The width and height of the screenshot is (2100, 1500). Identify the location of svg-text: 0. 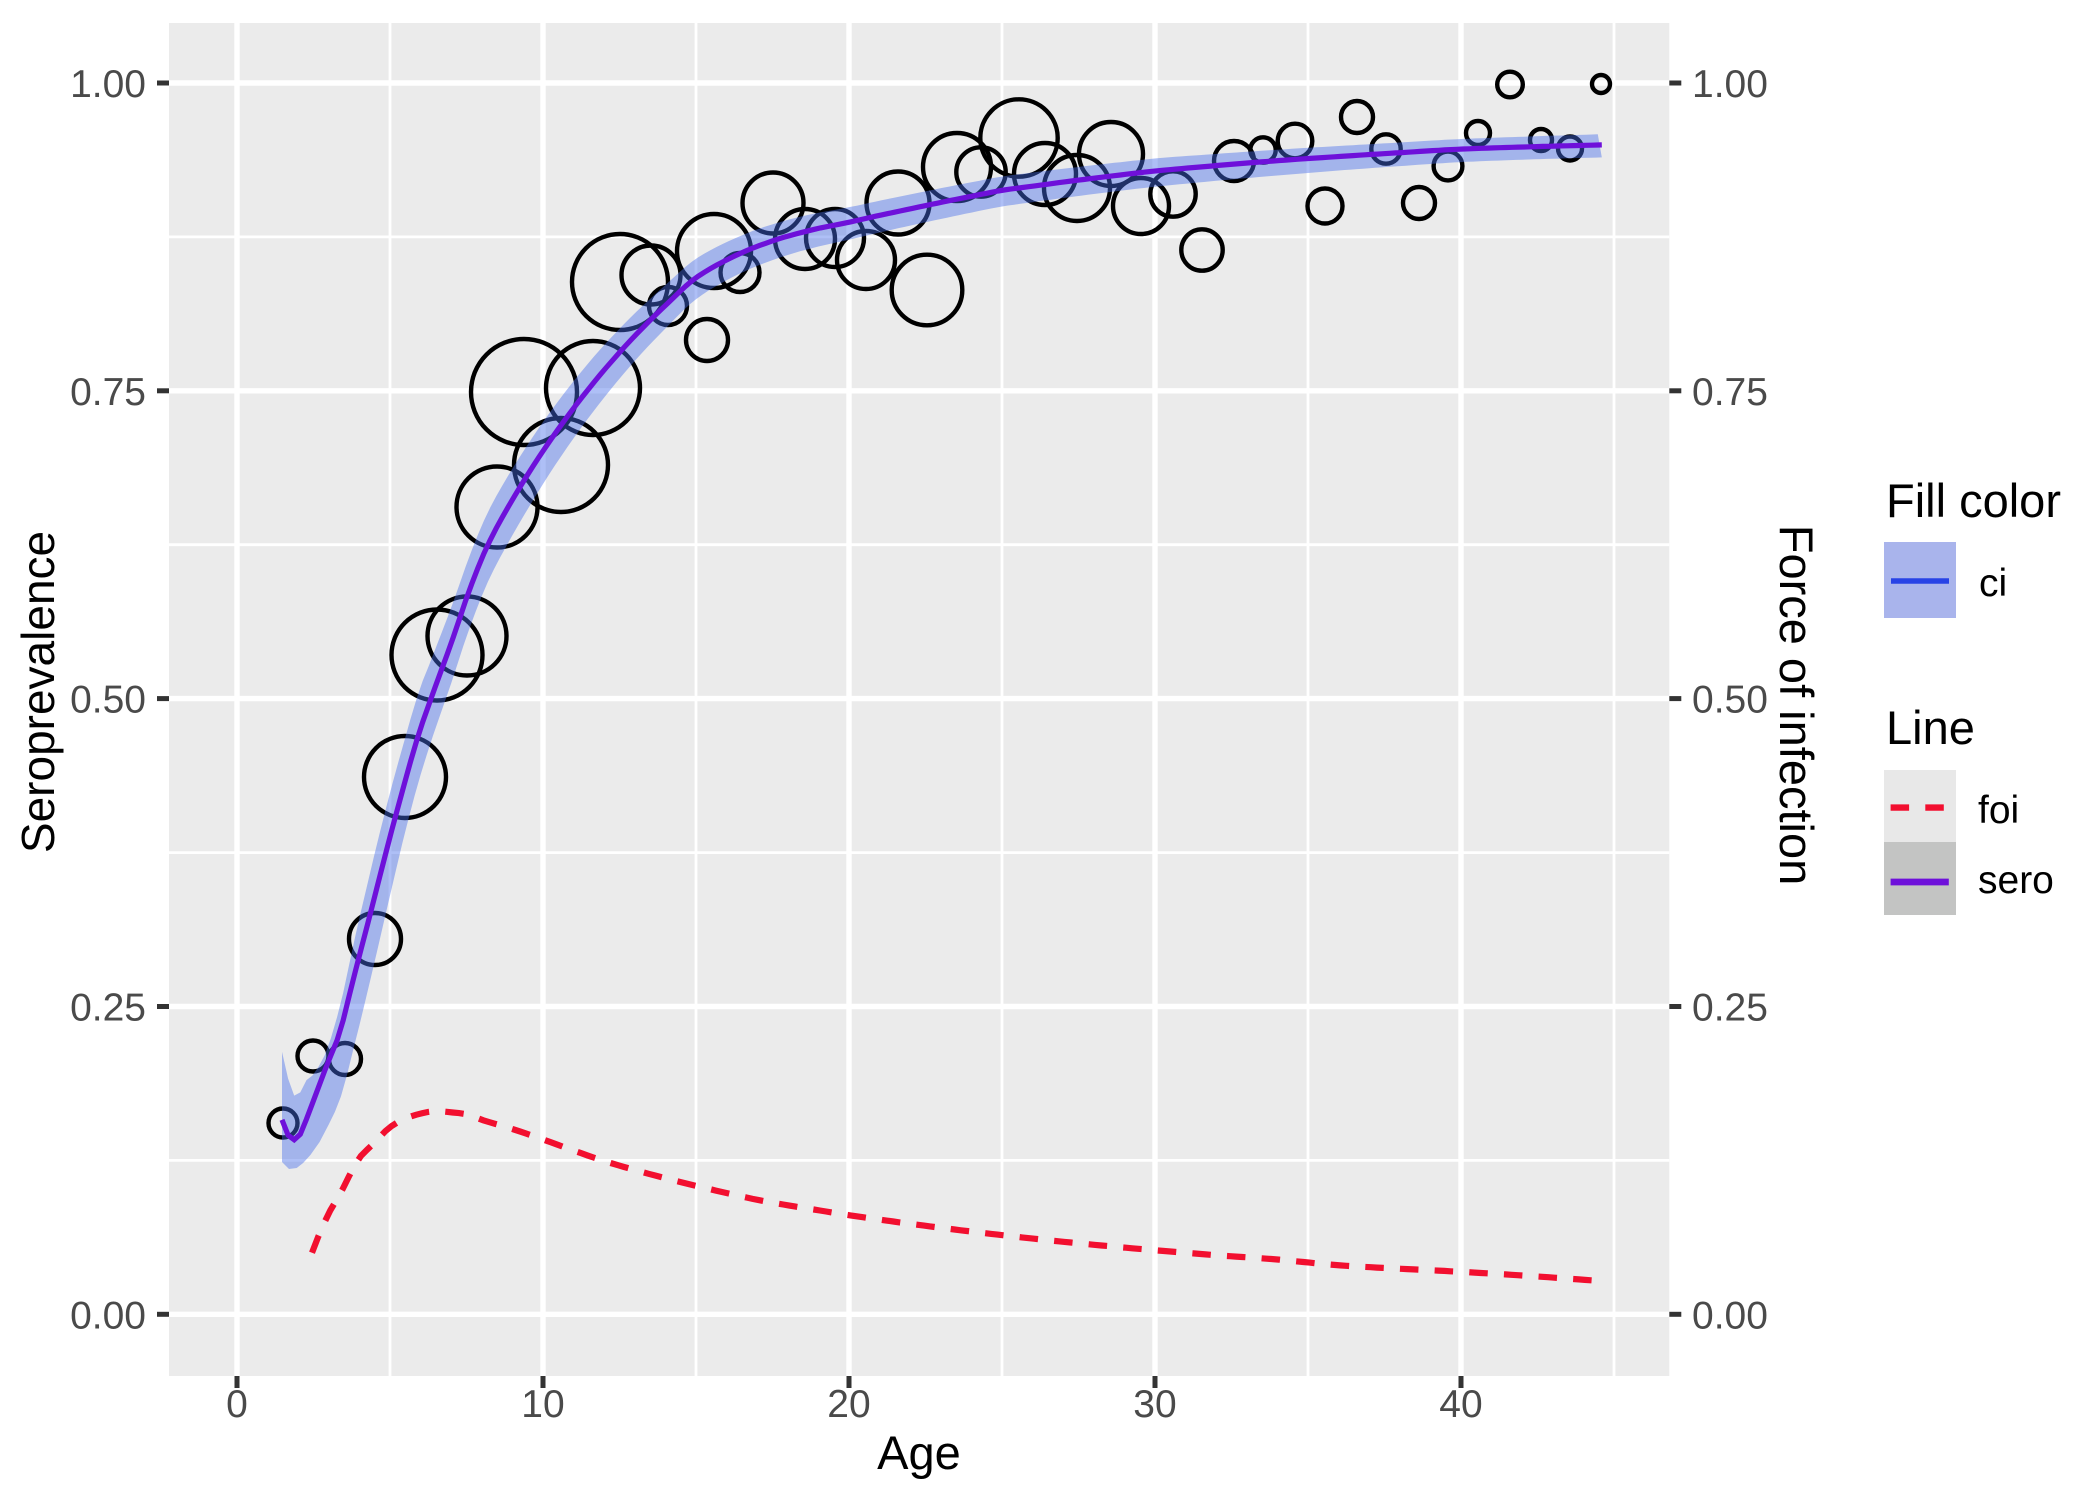
(237, 1404).